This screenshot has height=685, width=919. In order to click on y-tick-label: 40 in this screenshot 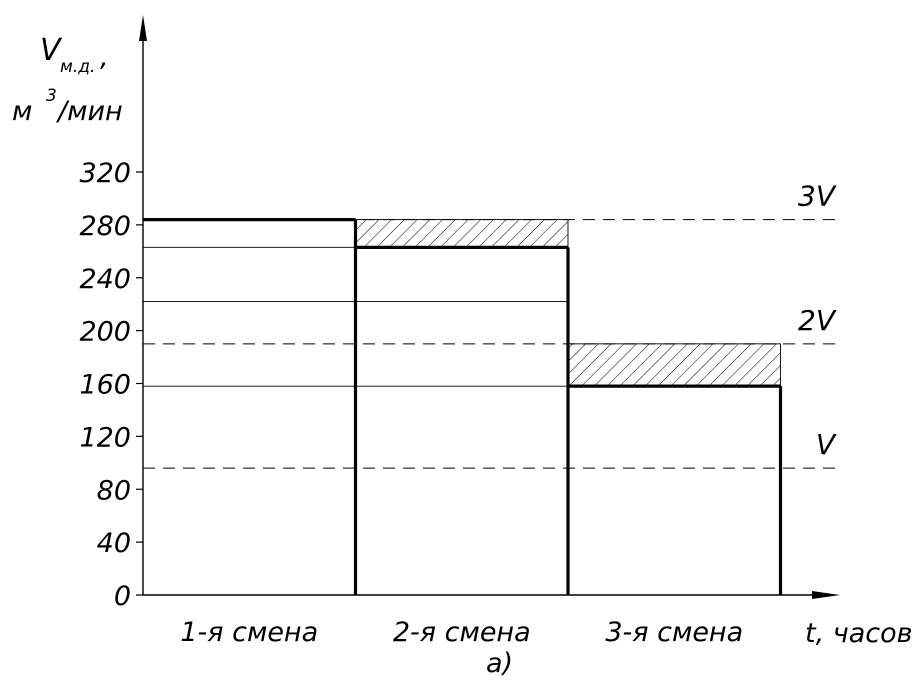, I will do `click(114, 543)`.